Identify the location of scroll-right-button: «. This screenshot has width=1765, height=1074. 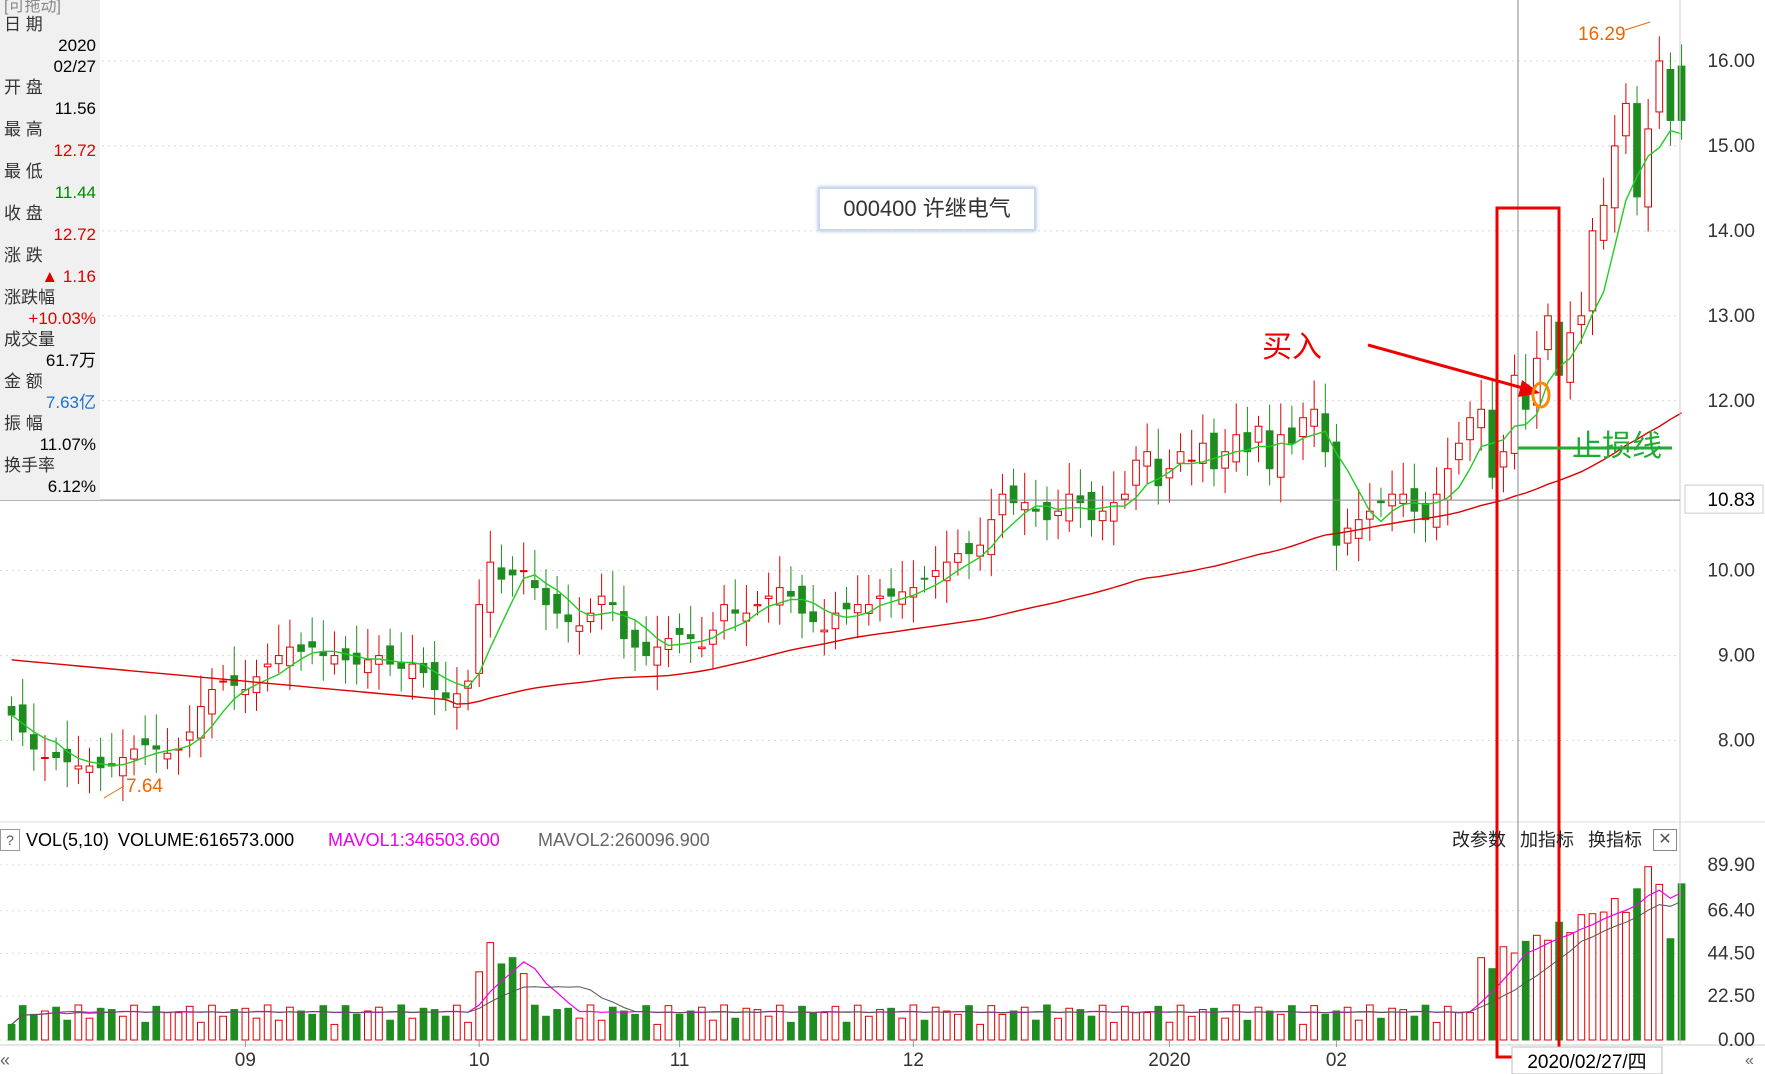
(1749, 1060).